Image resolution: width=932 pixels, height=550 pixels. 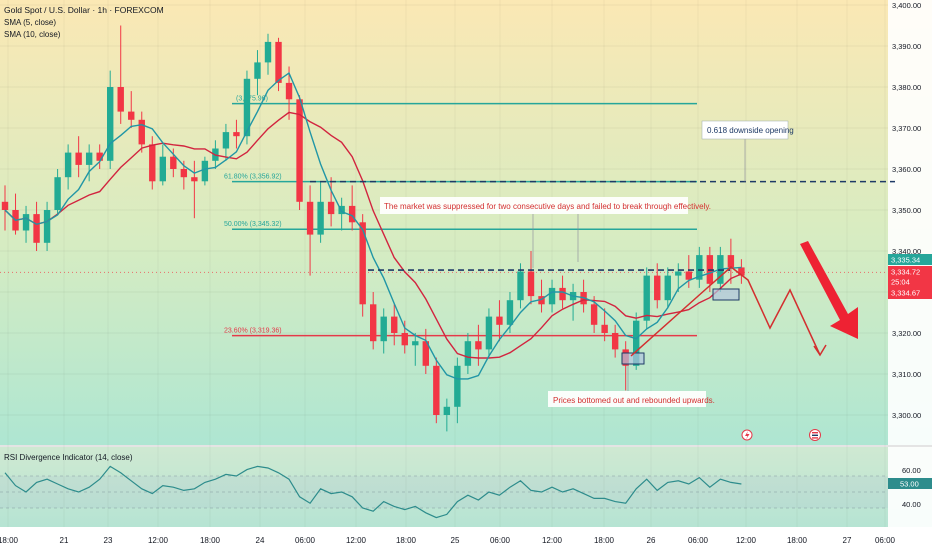 I want to click on downside-callout: 0.618 downside opening, so click(x=750, y=130).